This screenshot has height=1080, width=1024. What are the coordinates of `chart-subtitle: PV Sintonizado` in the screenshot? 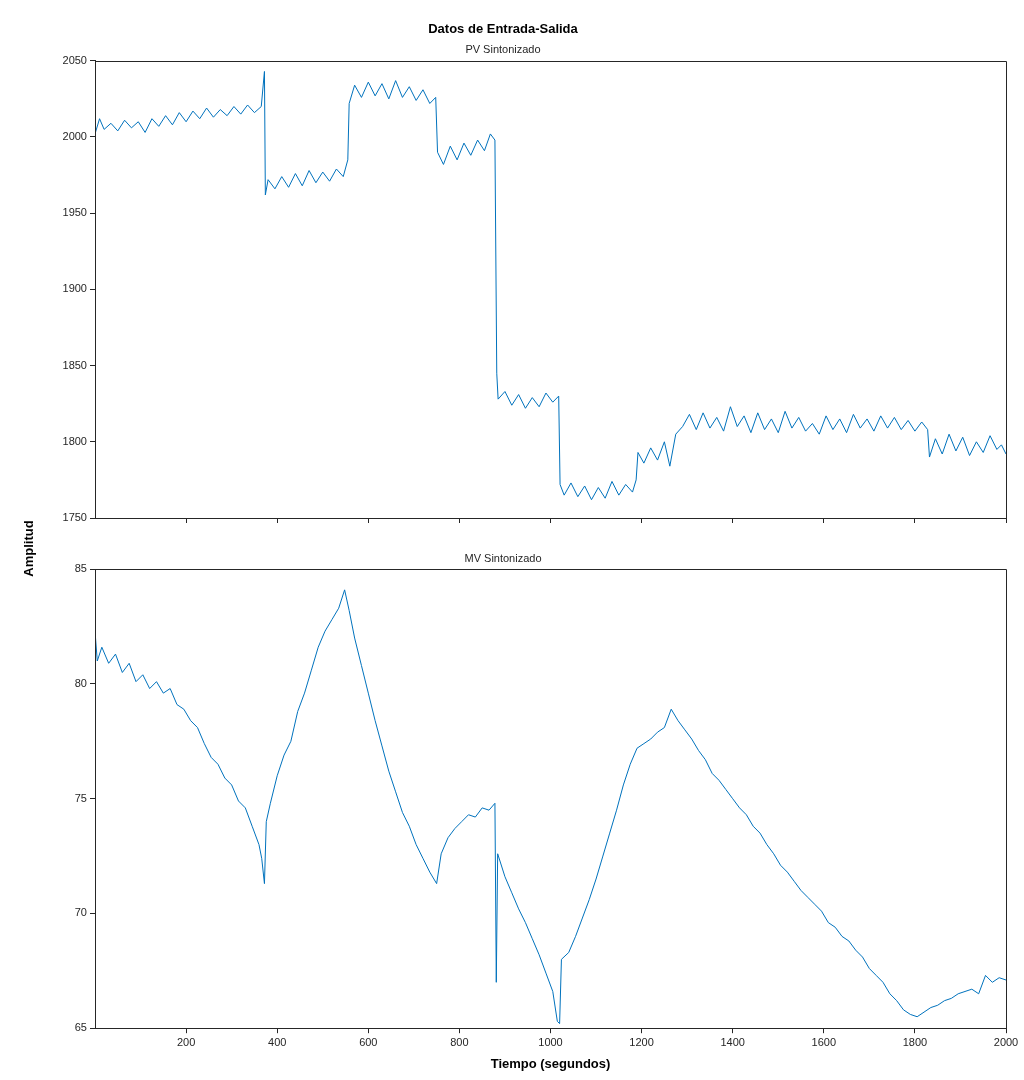 It's located at (503, 49).